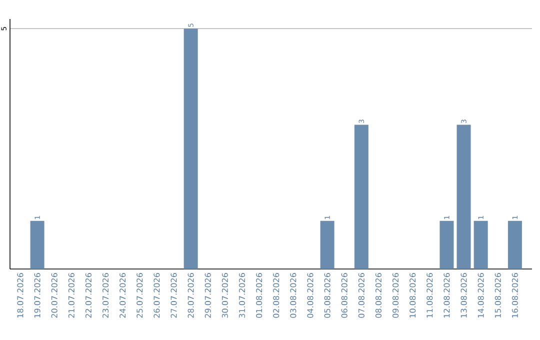  I want to click on x-tick-label: 04.08.2026, so click(310, 295).